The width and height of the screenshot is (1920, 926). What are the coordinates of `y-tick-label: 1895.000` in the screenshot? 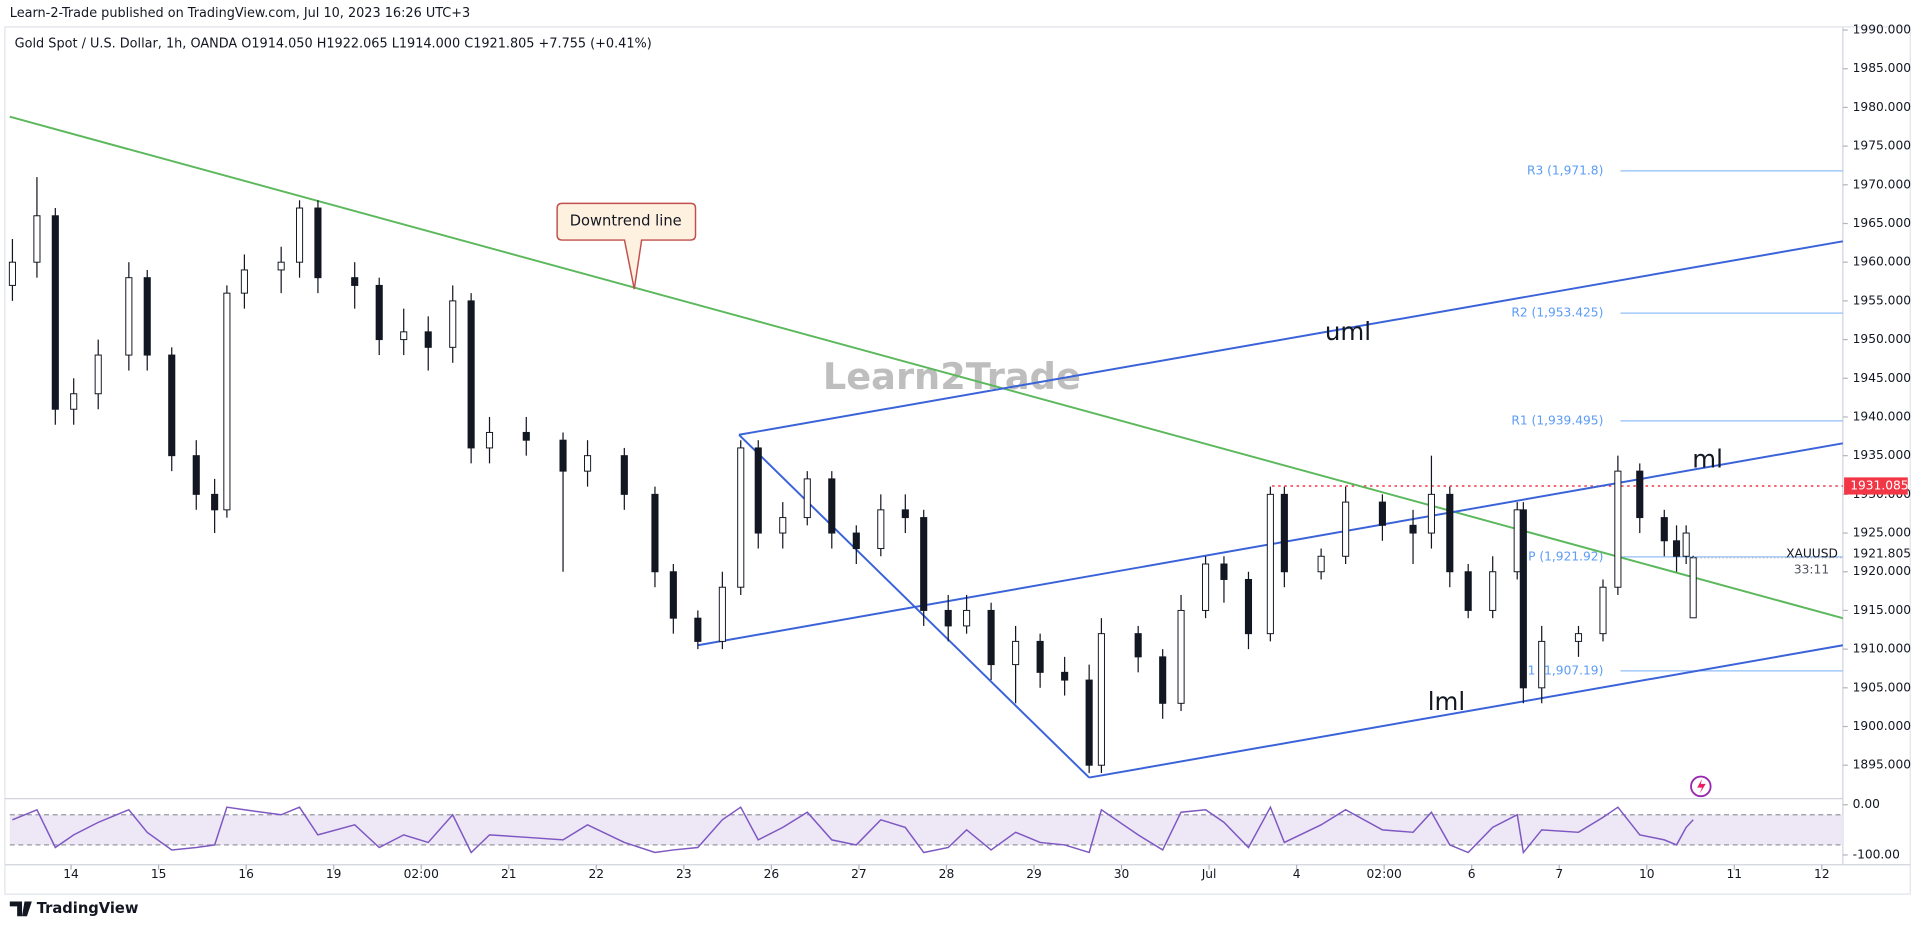 It's located at (1882, 765).